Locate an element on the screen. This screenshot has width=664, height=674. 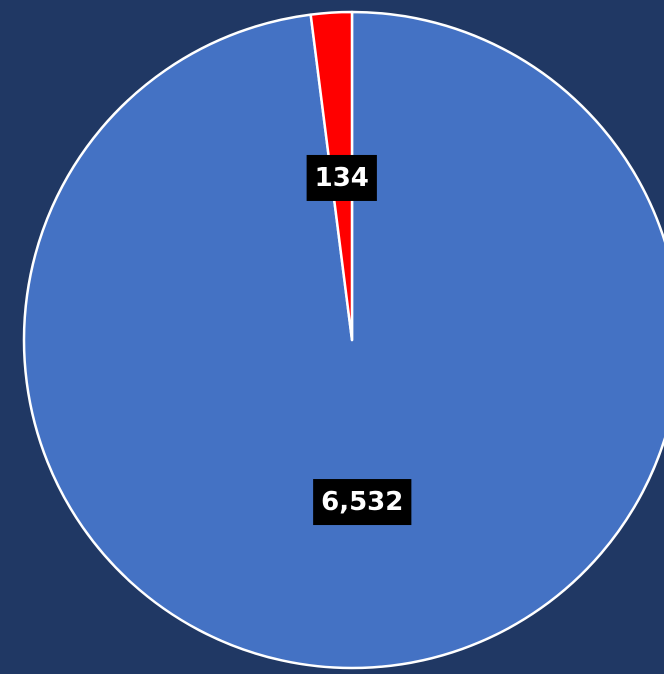
data-label: 134 is located at coordinates (341, 177).